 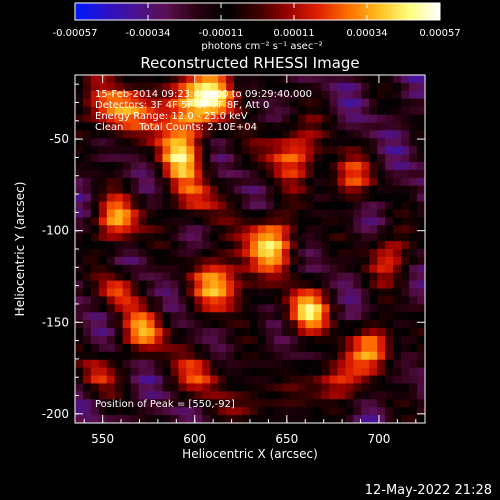 I want to click on x-tick-label: 600, so click(x=194, y=439).